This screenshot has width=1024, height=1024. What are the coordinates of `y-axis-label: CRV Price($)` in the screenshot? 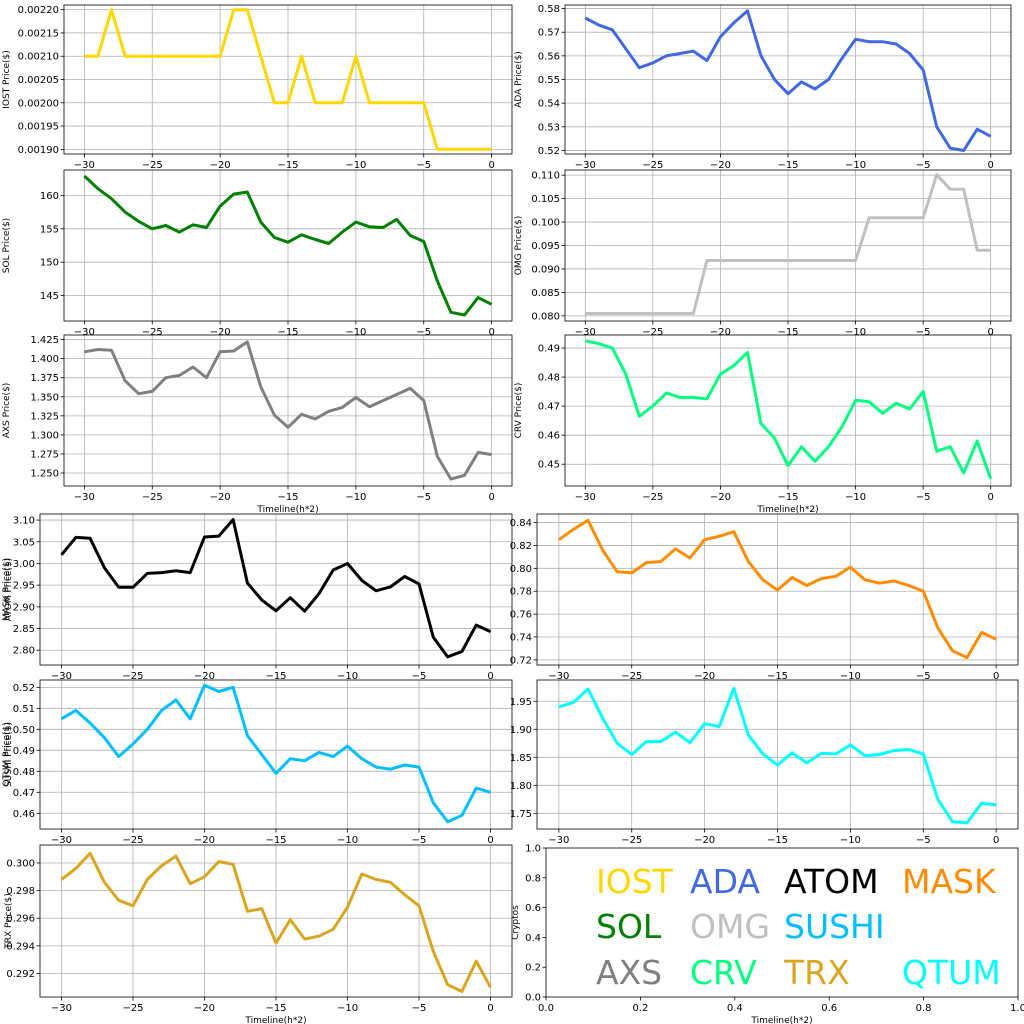 It's located at (519, 411).